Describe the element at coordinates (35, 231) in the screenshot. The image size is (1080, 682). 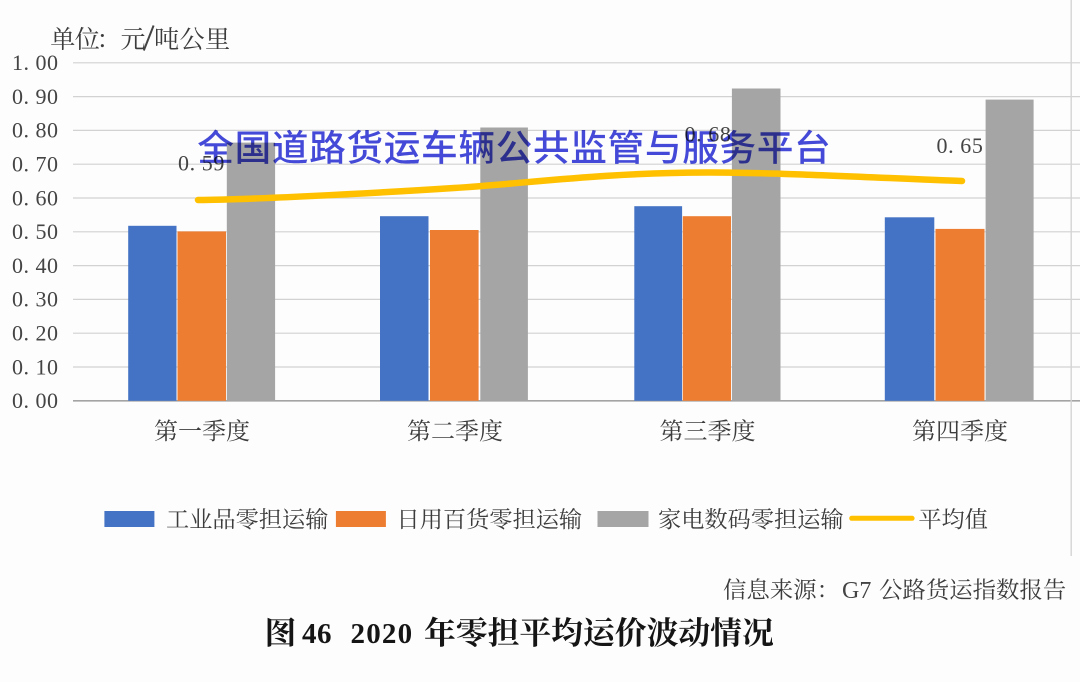
I see `svg-text: 0. 50` at that location.